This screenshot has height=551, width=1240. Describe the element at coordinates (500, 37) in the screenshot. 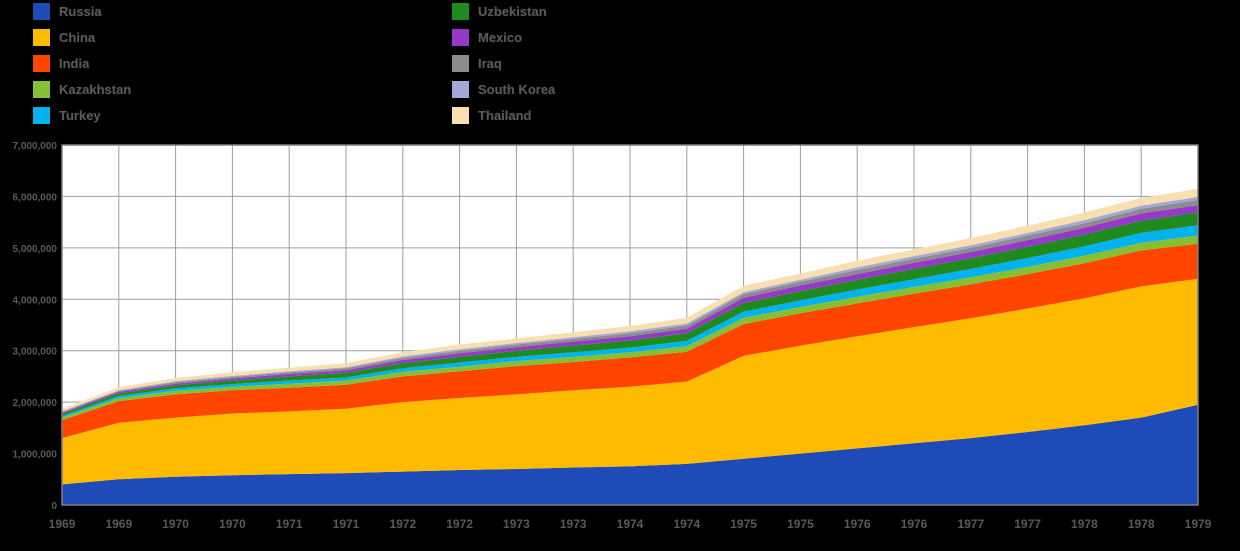

I see `legend-label: Mexico` at that location.